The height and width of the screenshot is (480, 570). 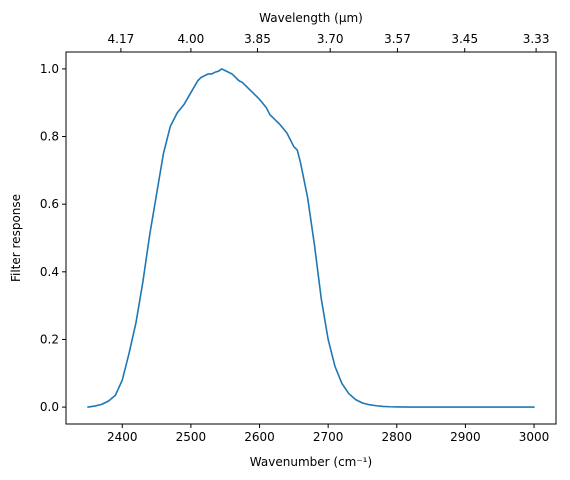 What do you see at coordinates (534, 437) in the screenshot?
I see `x-tick-label: 3000` at bounding box center [534, 437].